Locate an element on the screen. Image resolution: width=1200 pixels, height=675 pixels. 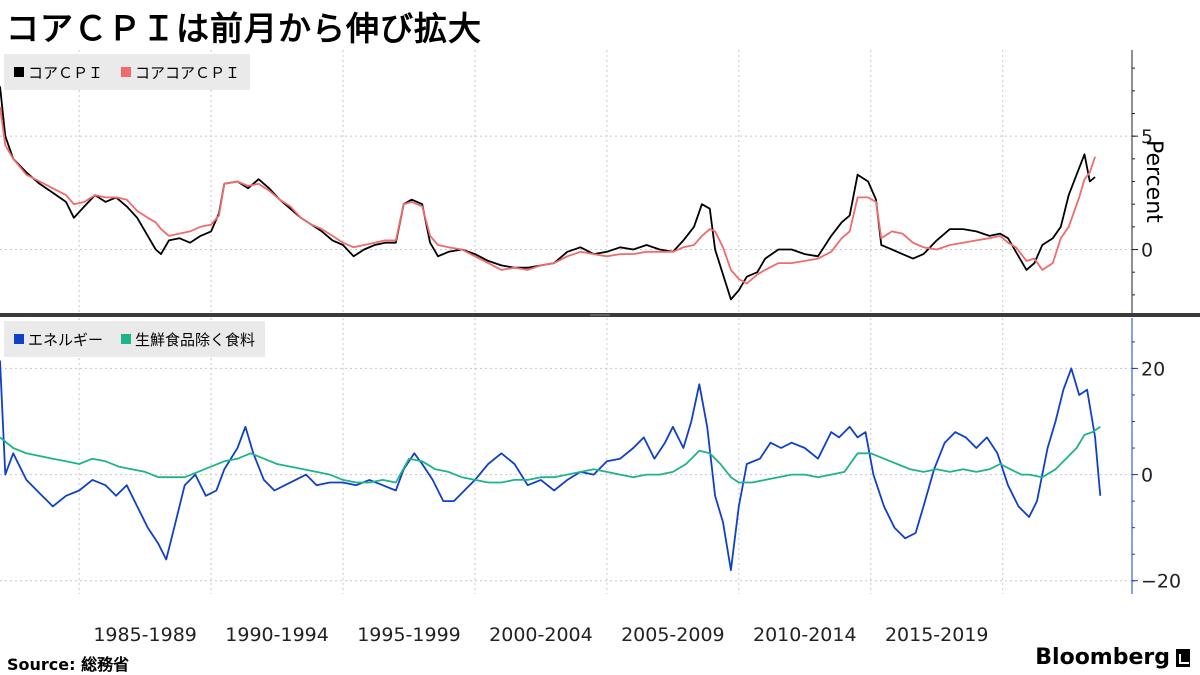
x-tick-label-2: 1995-1999 is located at coordinates (409, 635).